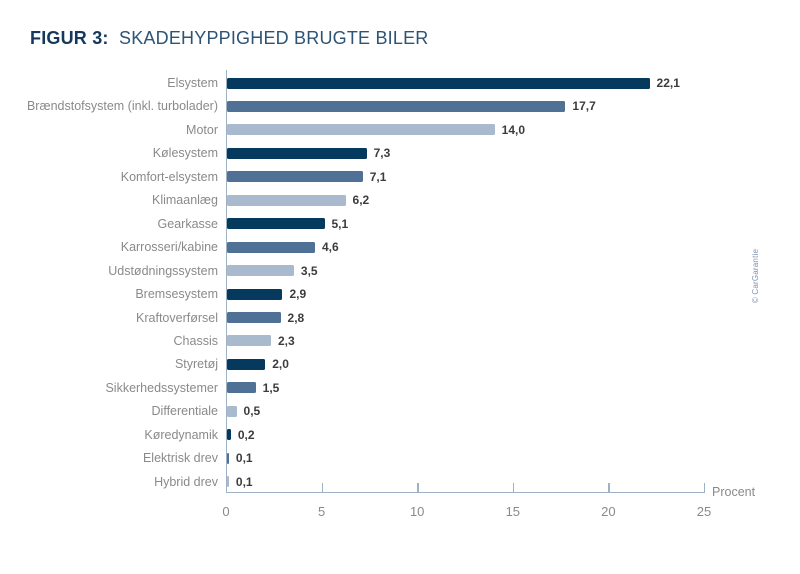 This screenshot has height=574, width=800. What do you see at coordinates (196, 364) in the screenshot?
I see `category-label: Styretøj` at bounding box center [196, 364].